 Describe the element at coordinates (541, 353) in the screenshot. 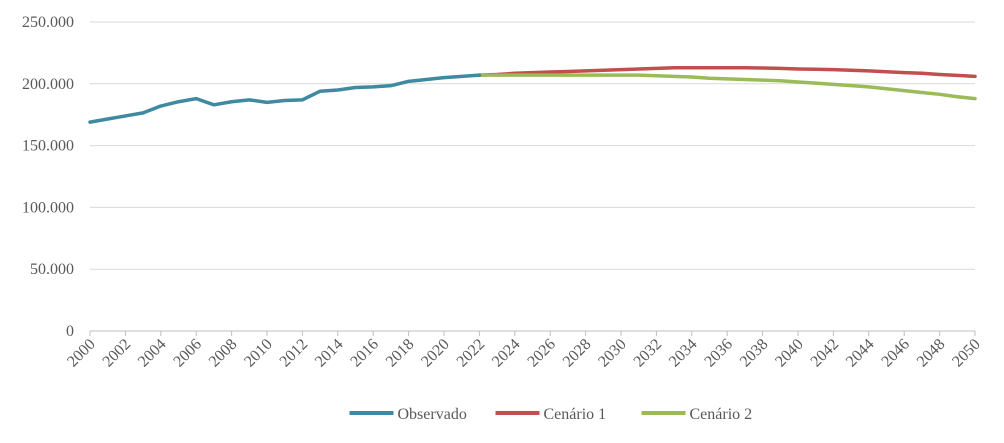

I see `x-tick-label: 2026` at that location.